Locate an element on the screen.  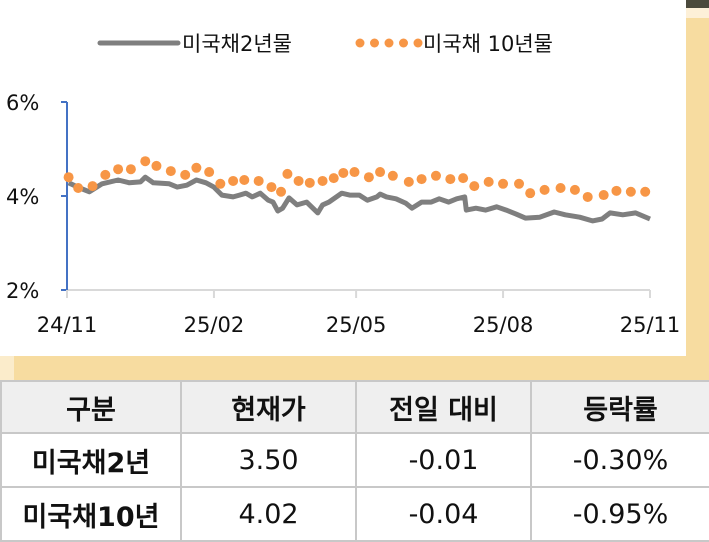
header-rate: 등락률 is located at coordinates (619, 407).